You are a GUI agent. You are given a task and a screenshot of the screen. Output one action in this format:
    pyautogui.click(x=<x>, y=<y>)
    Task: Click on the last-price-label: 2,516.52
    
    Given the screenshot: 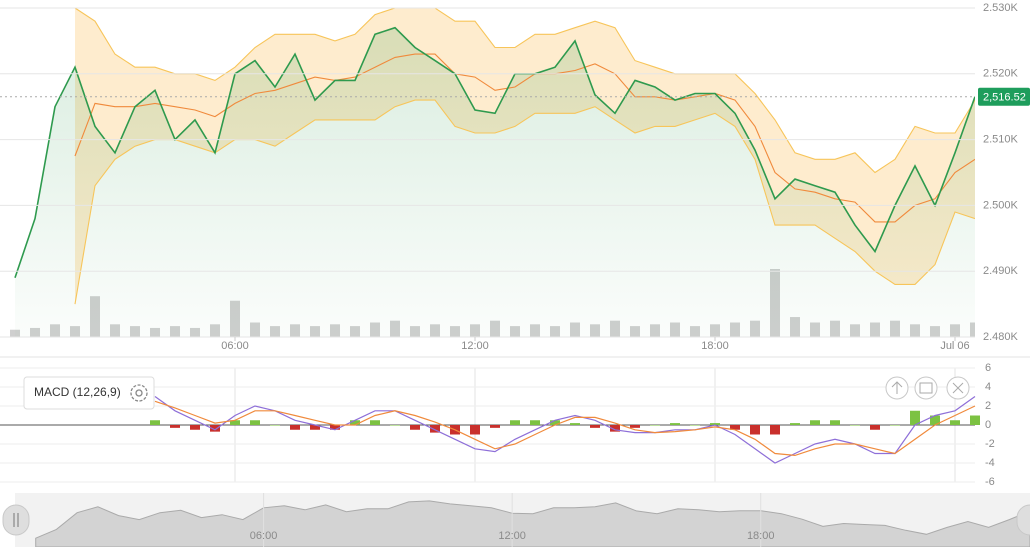 What is the action you would take?
    pyautogui.click(x=1004, y=98)
    